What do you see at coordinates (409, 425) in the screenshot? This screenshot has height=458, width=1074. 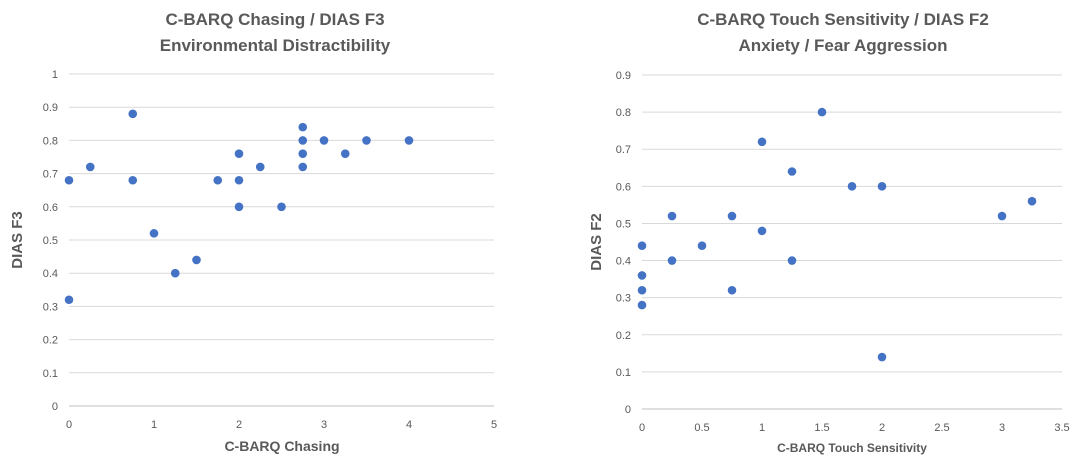 I see `x-tick-label: 4` at bounding box center [409, 425].